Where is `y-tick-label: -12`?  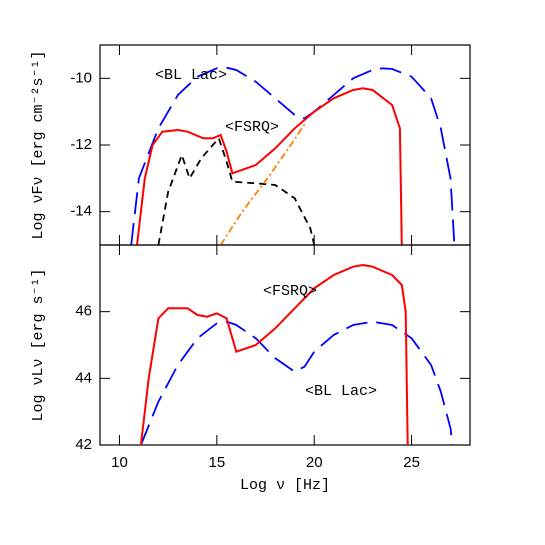 y-tick-label: -12 is located at coordinates (81, 144).